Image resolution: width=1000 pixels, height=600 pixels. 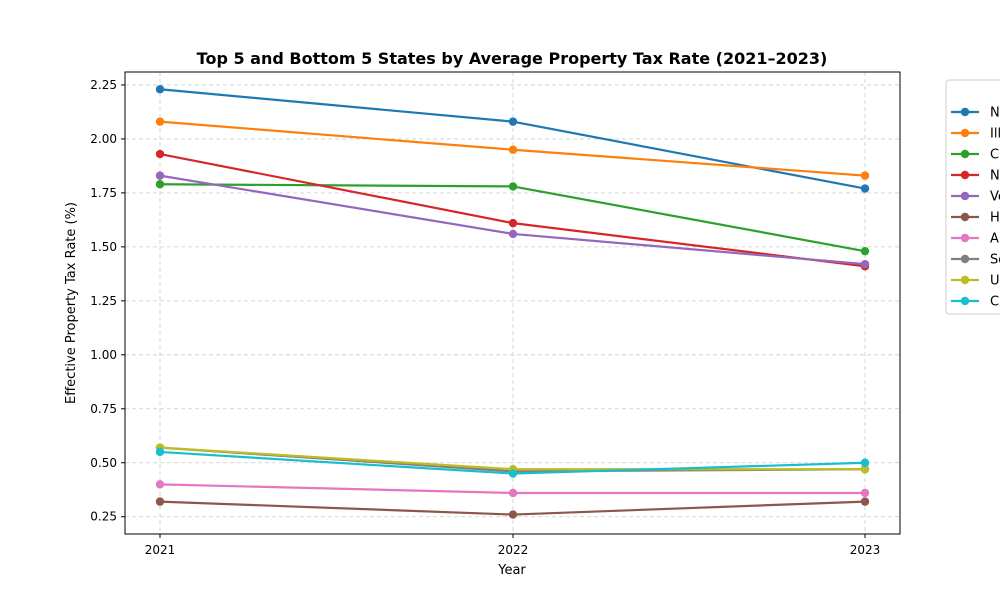 I want to click on y-tick-label: 0.50, so click(x=103, y=463).